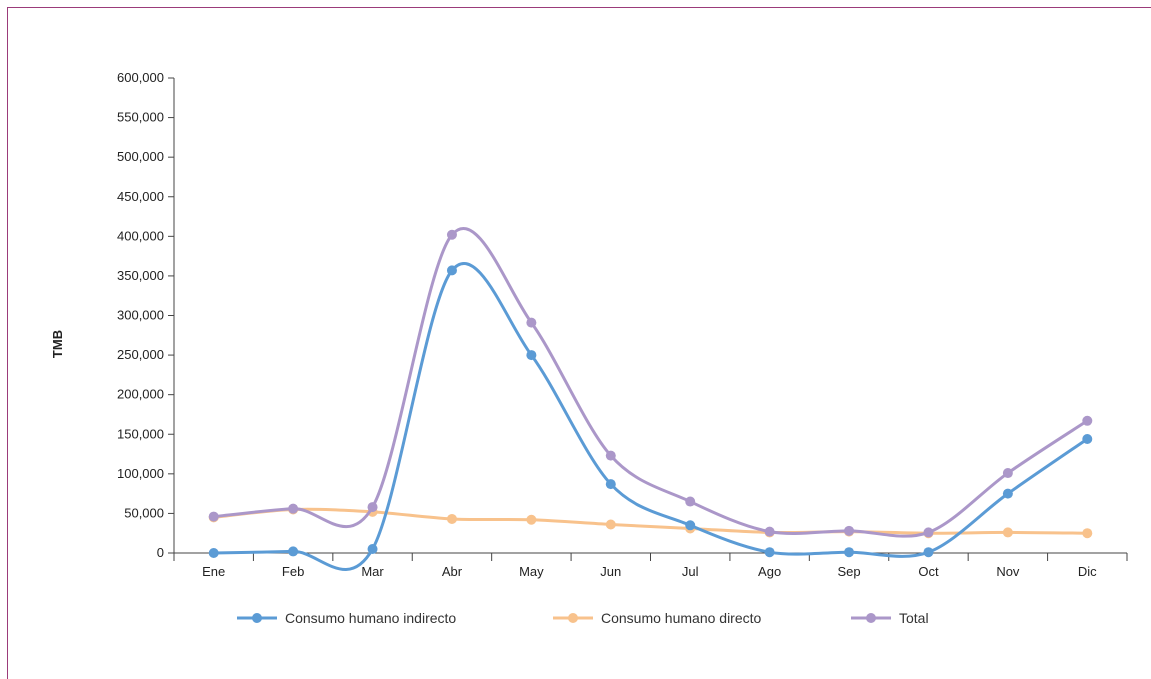 Image resolution: width=1151 pixels, height=679 pixels. I want to click on x-tick-label: Oct, so click(928, 571).